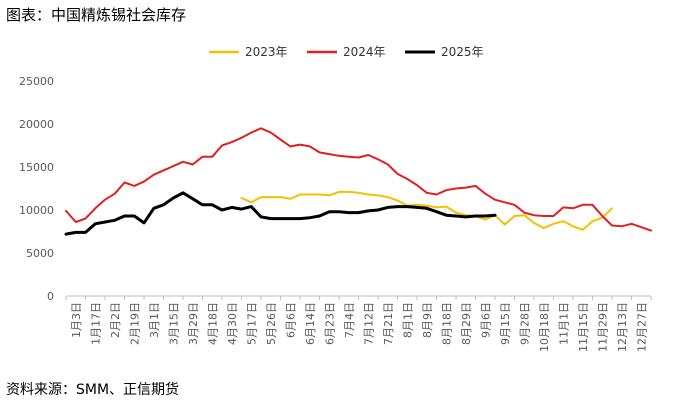  What do you see at coordinates (407, 320) in the screenshot?
I see `x-tick-label-17: 8月1日` at bounding box center [407, 320].